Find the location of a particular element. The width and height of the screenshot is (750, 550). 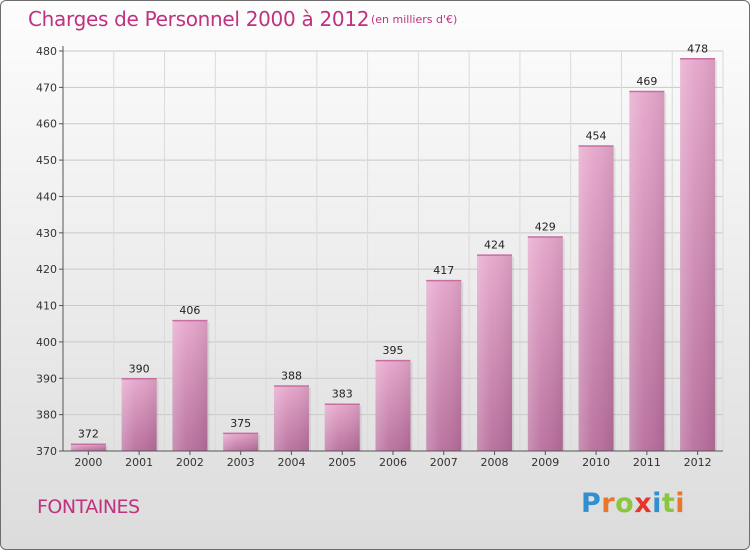

y-tick-label: 460 is located at coordinates (46, 124).